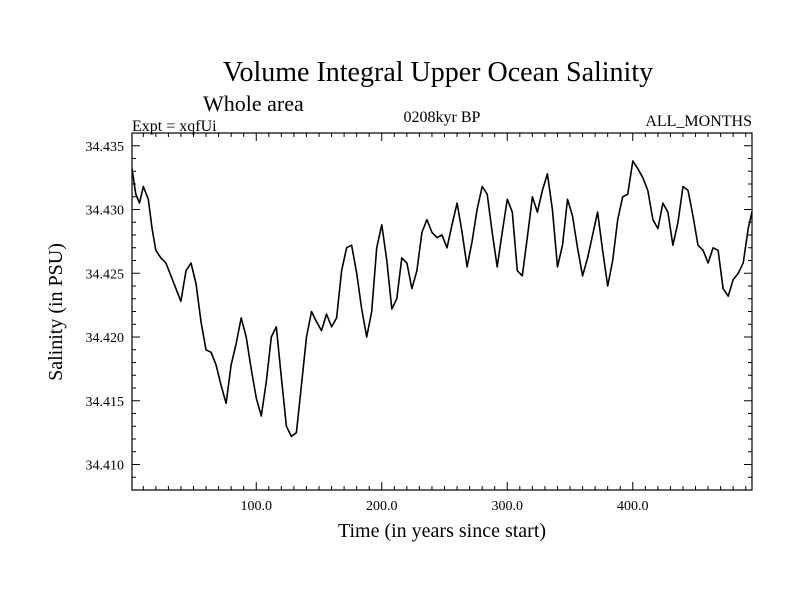 The height and width of the screenshot is (600, 800). What do you see at coordinates (508, 506) in the screenshot?
I see `x-tick-label: 300.0` at bounding box center [508, 506].